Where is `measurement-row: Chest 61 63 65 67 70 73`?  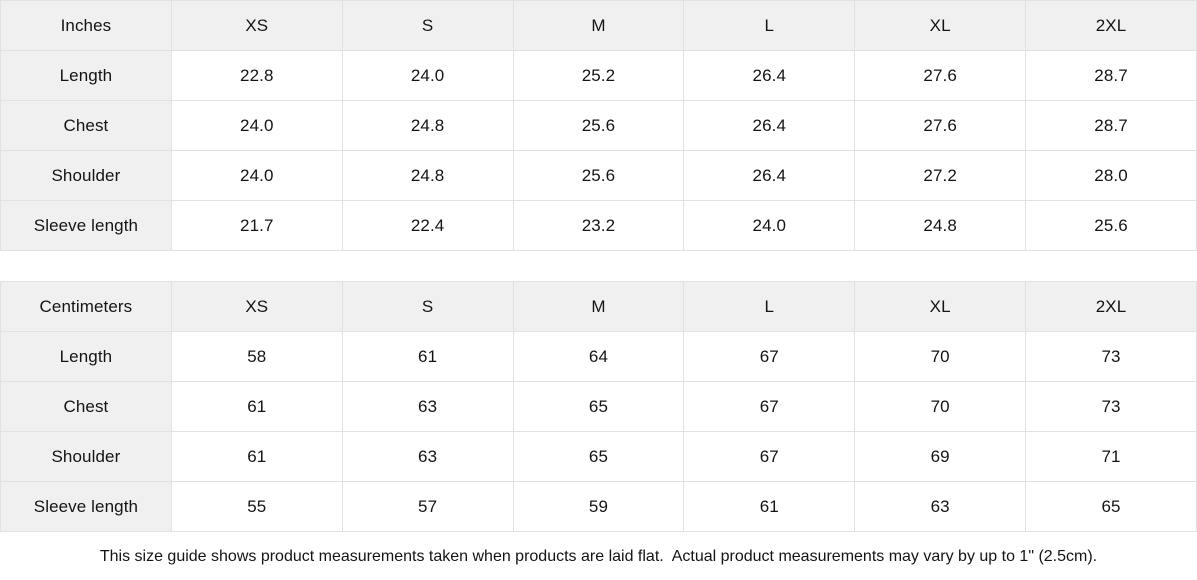
measurement-row: Chest 61 63 65 67 70 73 is located at coordinates (598, 406).